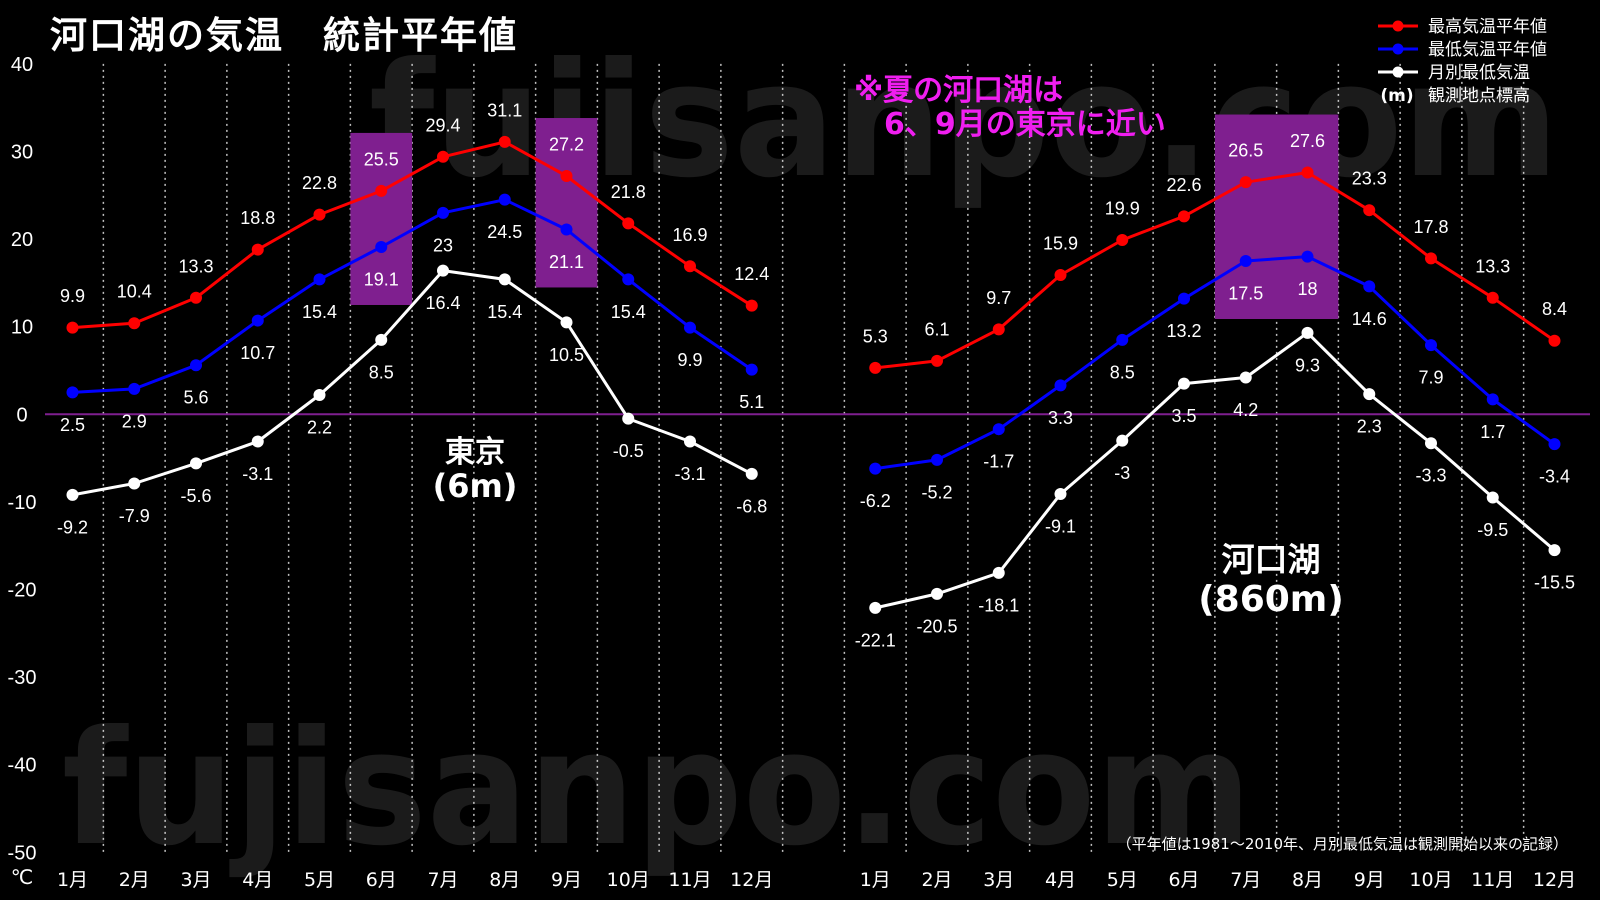 The width and height of the screenshot is (1600, 900). Describe the element at coordinates (442, 303) in the screenshot. I see `data-label-record-low: 16.4` at that location.